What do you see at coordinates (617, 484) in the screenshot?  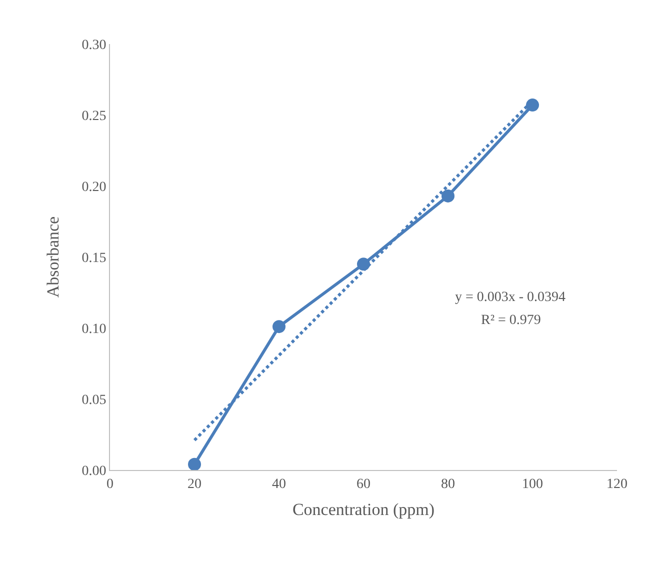 I see `x-tick-label: 120` at bounding box center [617, 484].